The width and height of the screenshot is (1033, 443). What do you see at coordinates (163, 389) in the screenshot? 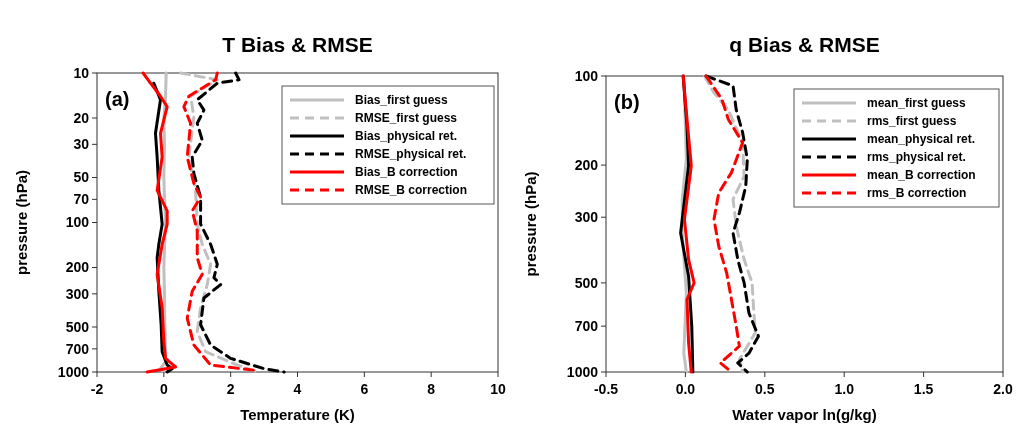
I see `x-tick-label: 0` at bounding box center [163, 389].